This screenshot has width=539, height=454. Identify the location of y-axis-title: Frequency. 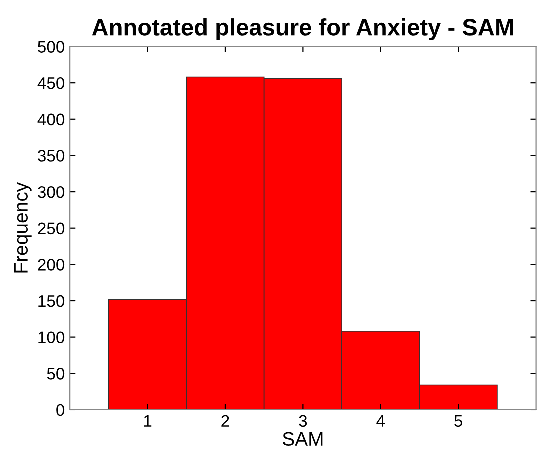
(23, 227).